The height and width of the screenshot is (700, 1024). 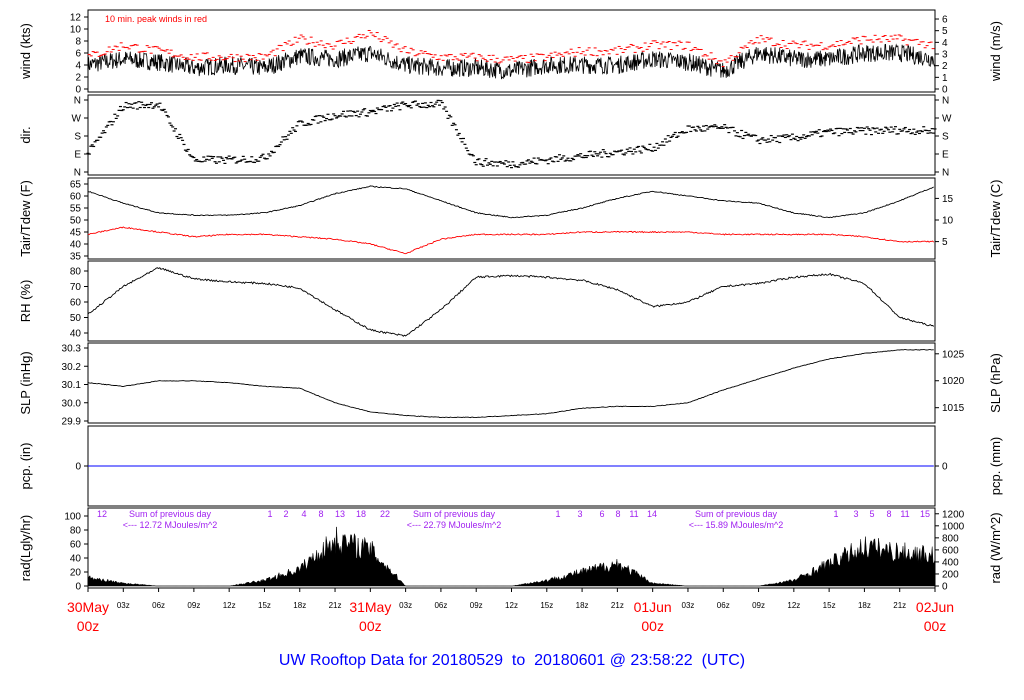 What do you see at coordinates (579, 514) in the screenshot?
I see `radiation-hour-label: 3` at bounding box center [579, 514].